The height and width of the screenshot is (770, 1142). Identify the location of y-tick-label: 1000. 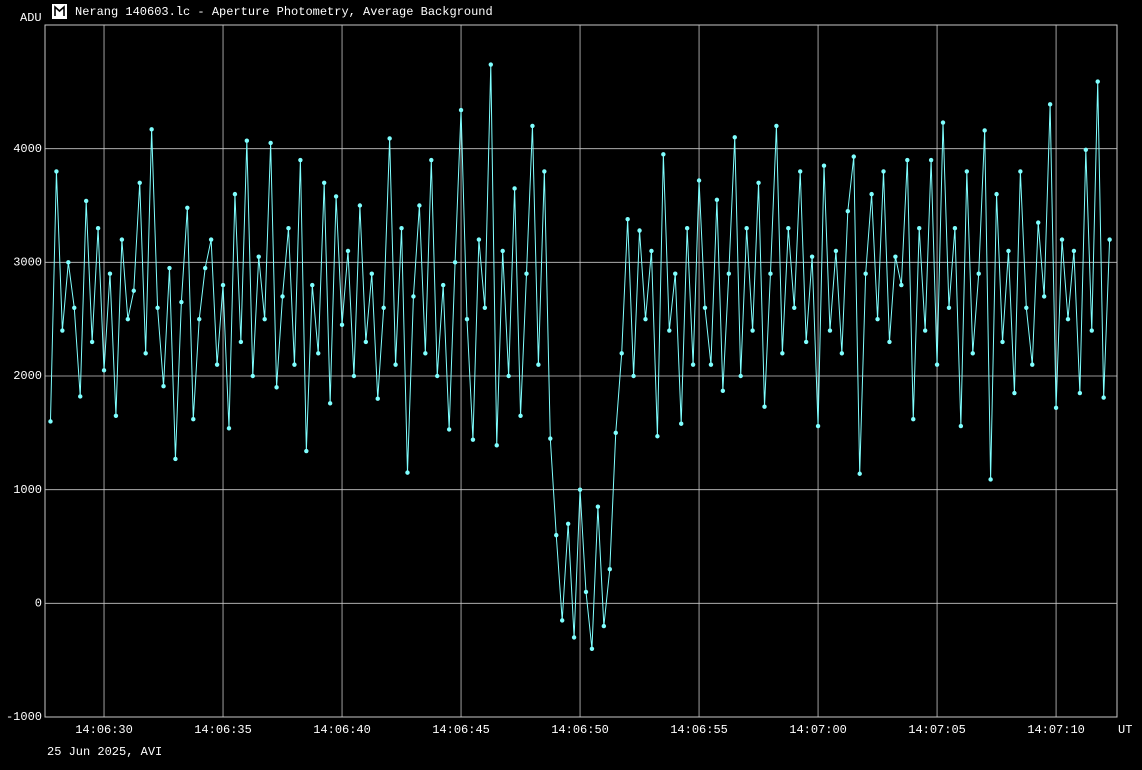
(27, 490).